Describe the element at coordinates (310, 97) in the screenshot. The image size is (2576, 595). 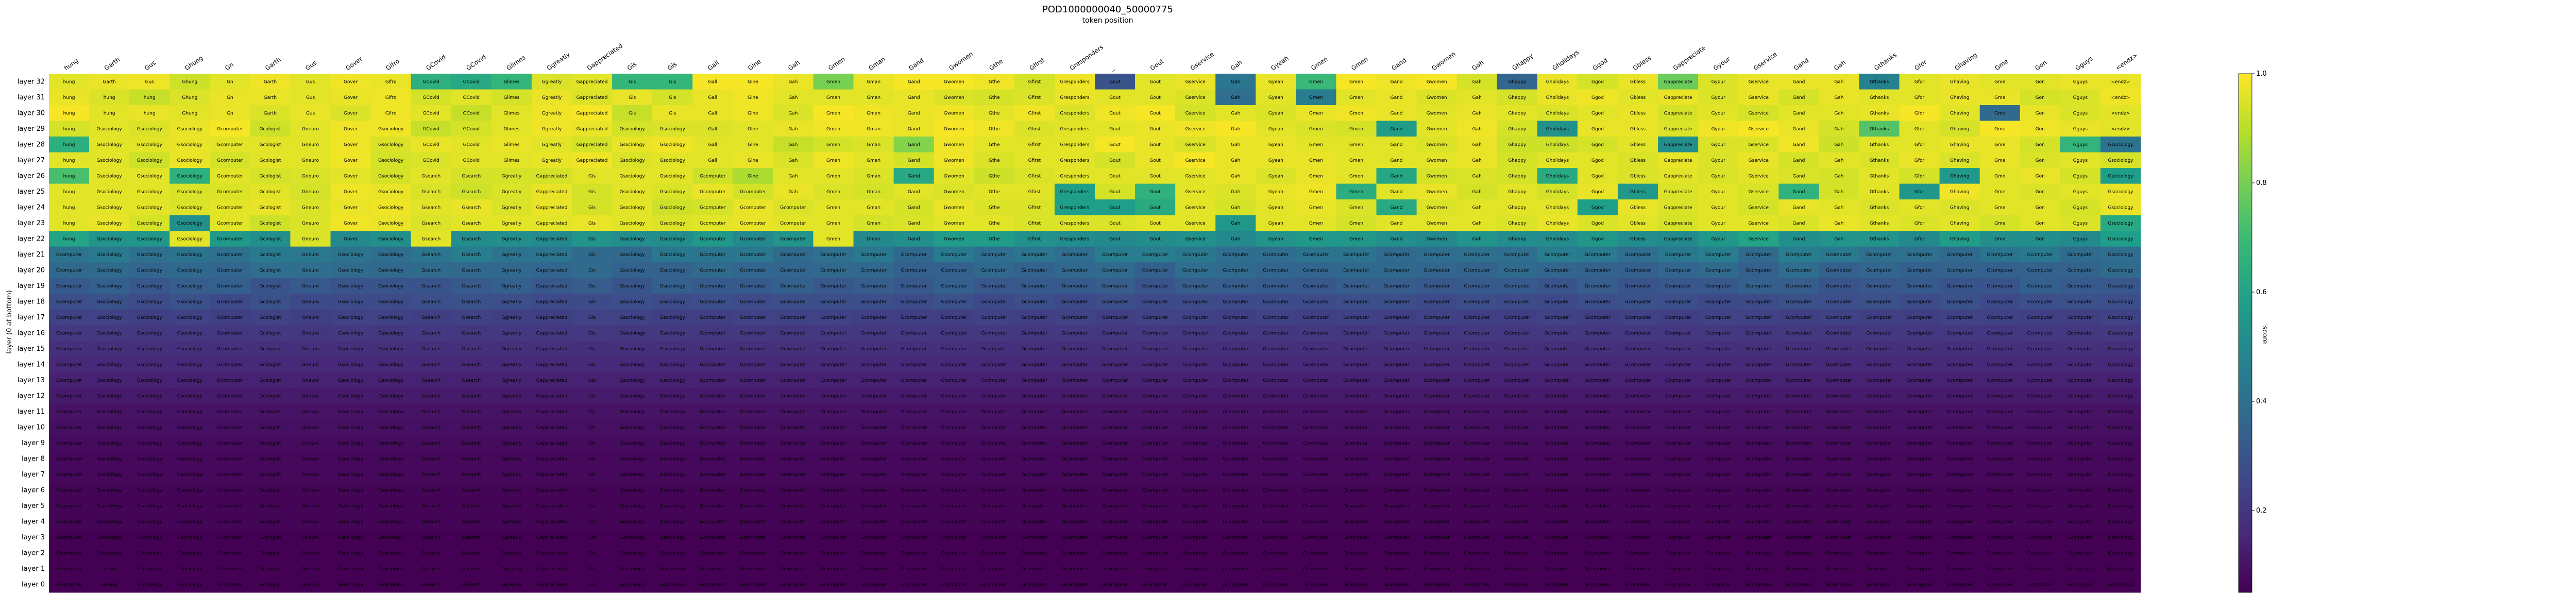
I see `cell-label: Gus` at that location.